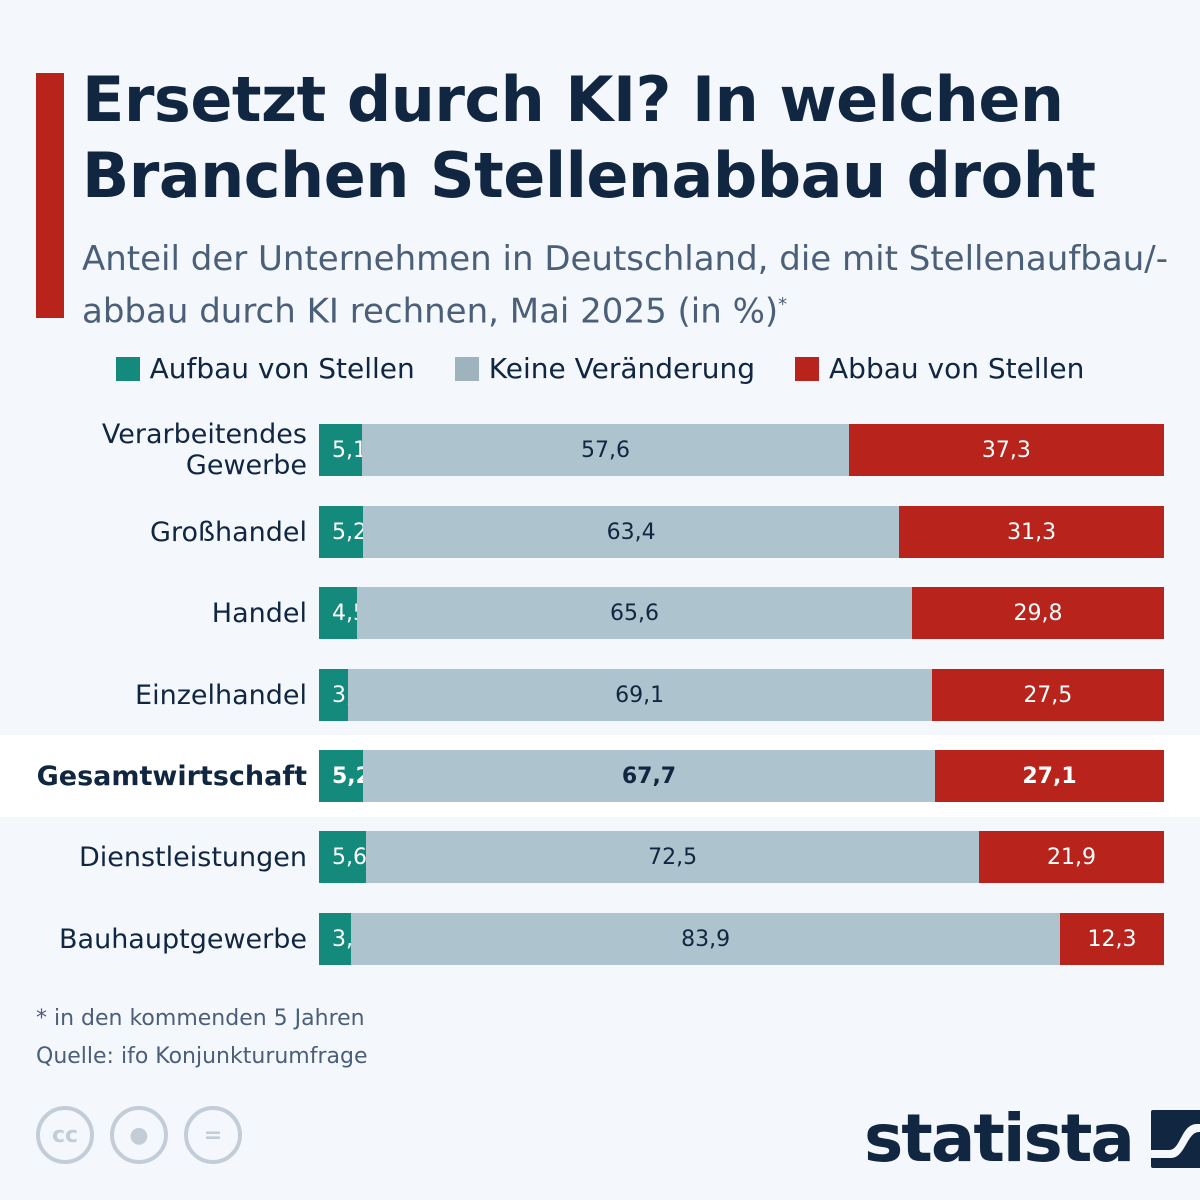 The image size is (1200, 1200). I want to click on stacked-bar: 5,1 57,6 37,3, so click(741, 450).